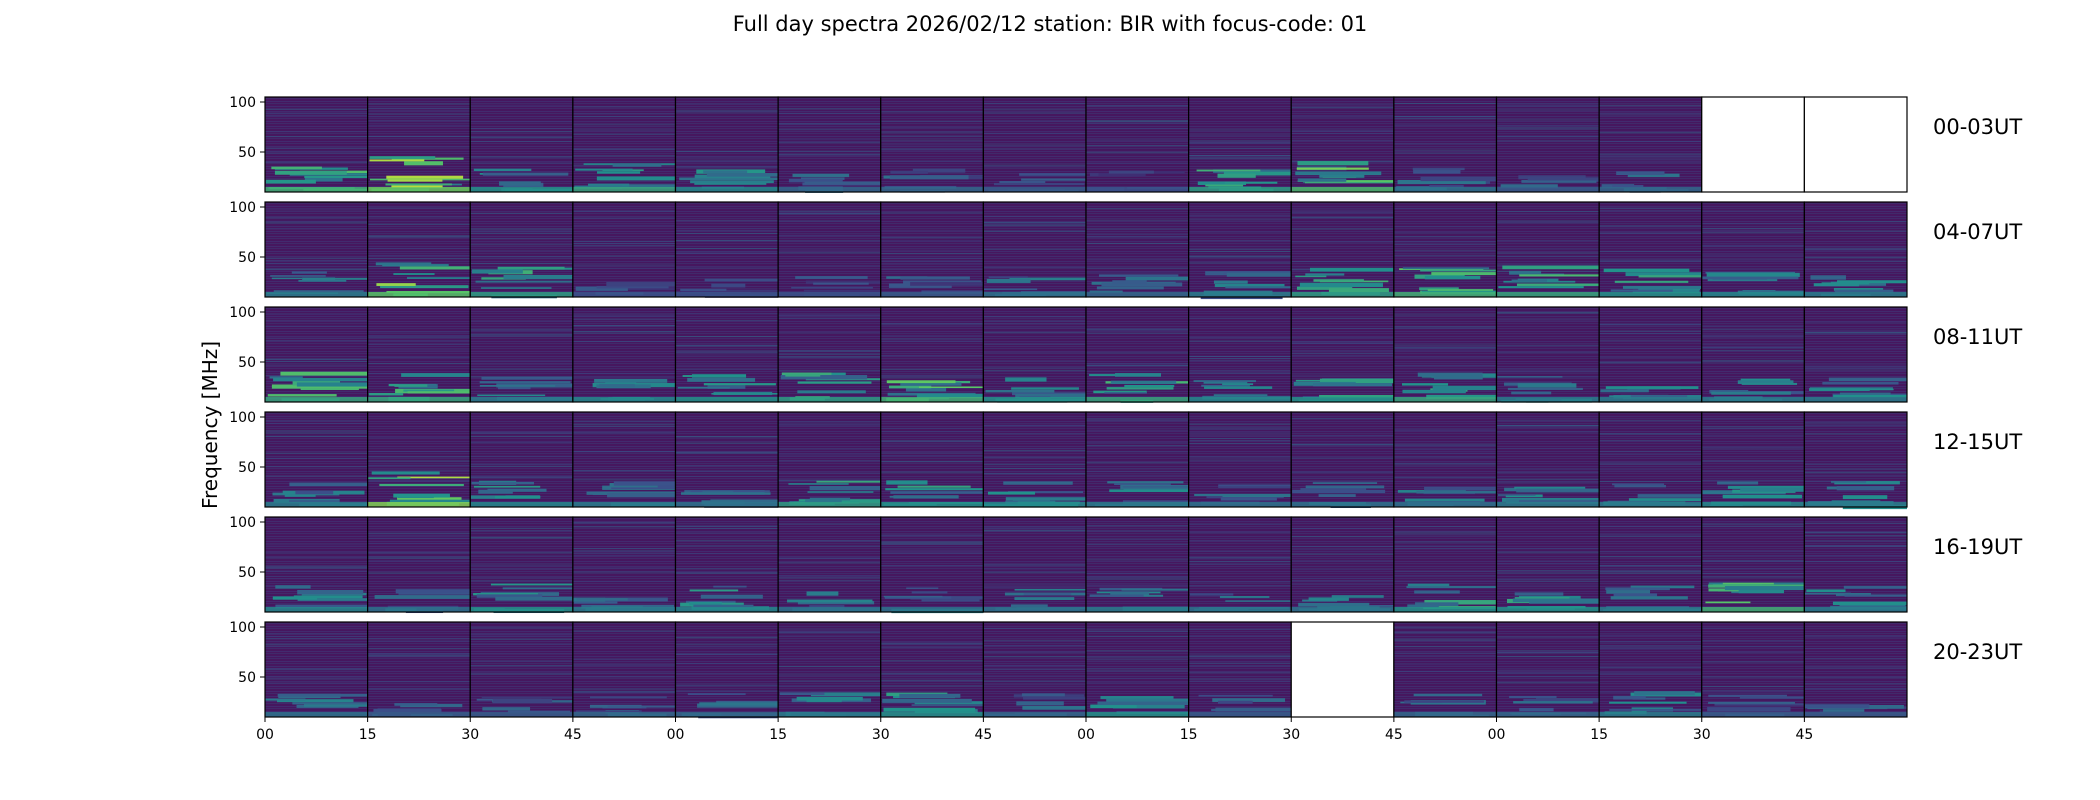 This screenshot has width=2100, height=800. Describe the element at coordinates (1291, 735) in the screenshot. I see `x-tick-label: 30` at that location.